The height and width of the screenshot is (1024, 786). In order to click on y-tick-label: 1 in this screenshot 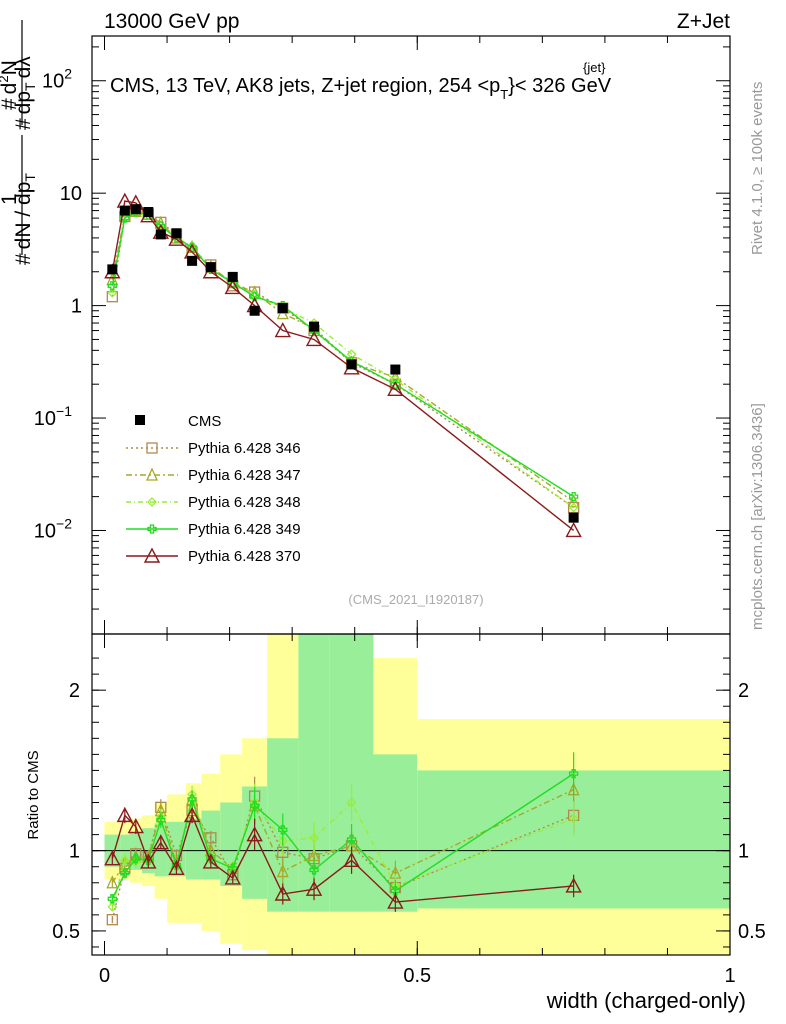, I will do `click(76, 307)`.